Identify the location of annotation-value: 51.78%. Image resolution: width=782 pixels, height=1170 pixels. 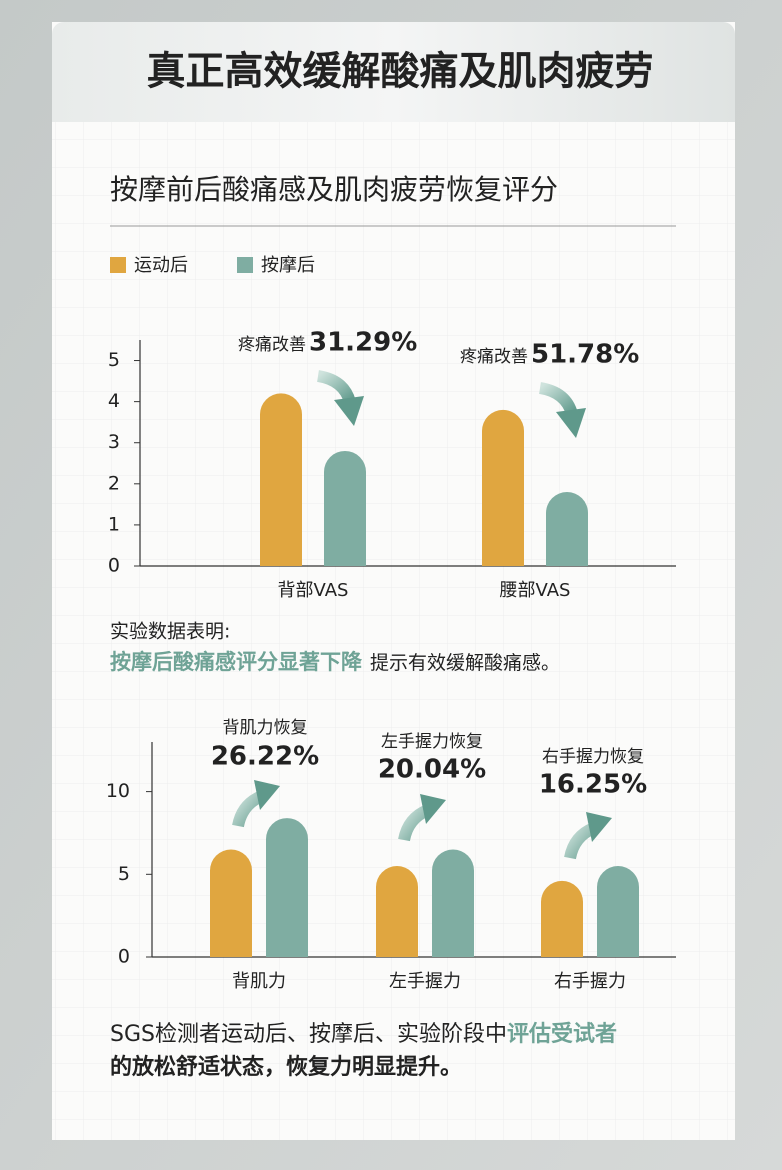
(585, 355).